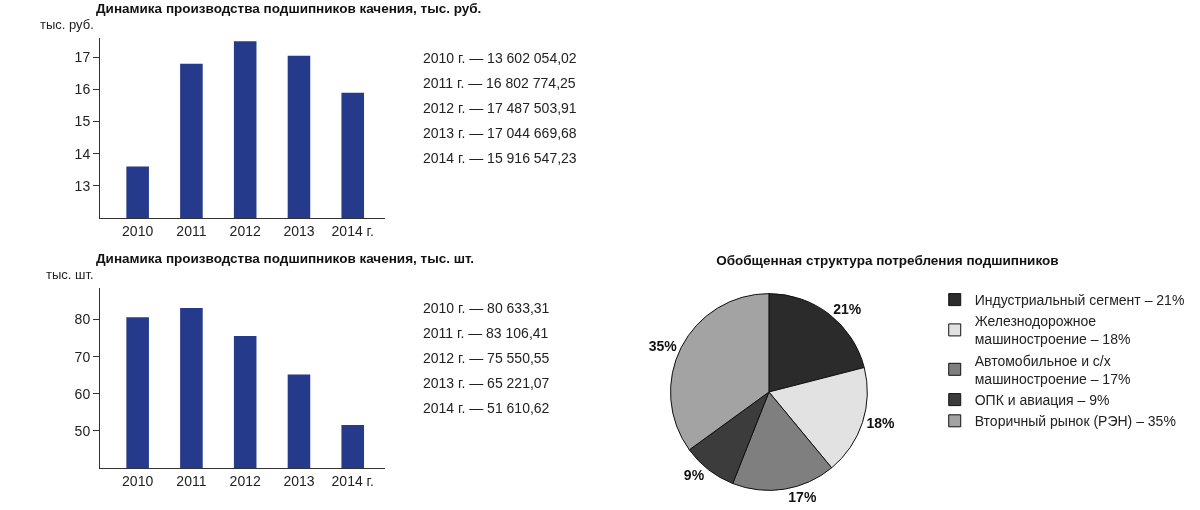  What do you see at coordinates (289, 9) in the screenshot?
I see `chart-title: Динамика производства подшипников качения, тыс. руб.` at bounding box center [289, 9].